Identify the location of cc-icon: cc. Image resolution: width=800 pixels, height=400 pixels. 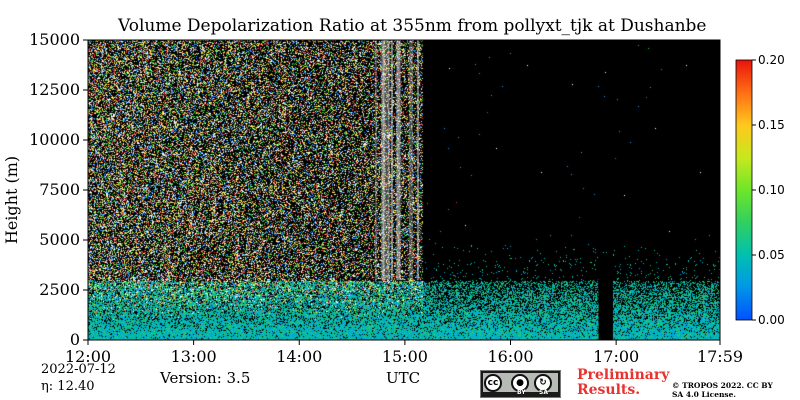
(493, 383).